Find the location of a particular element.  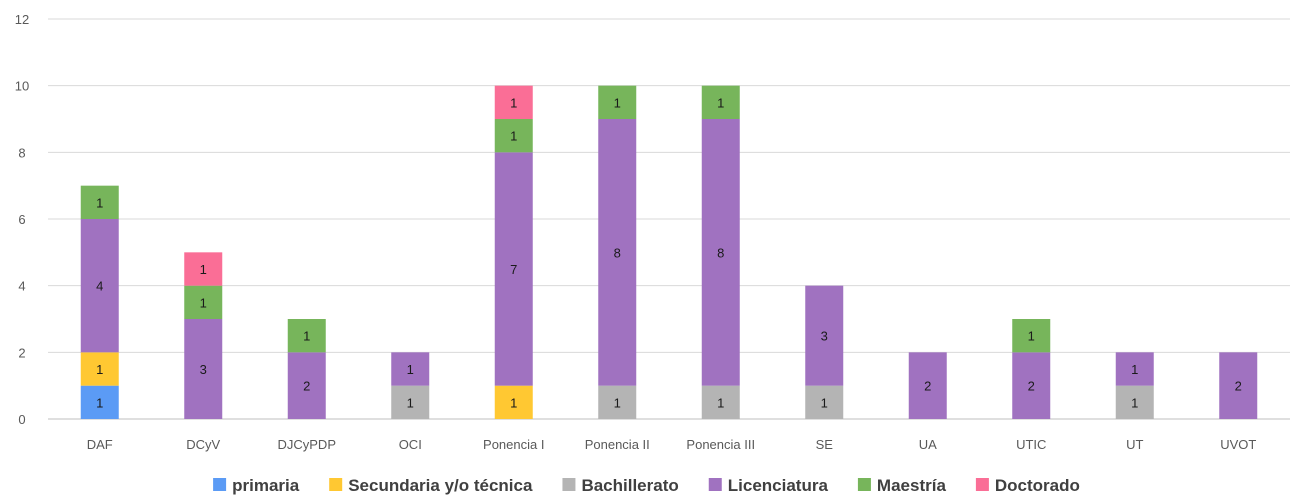

x-category-label: SE is located at coordinates (825, 444).